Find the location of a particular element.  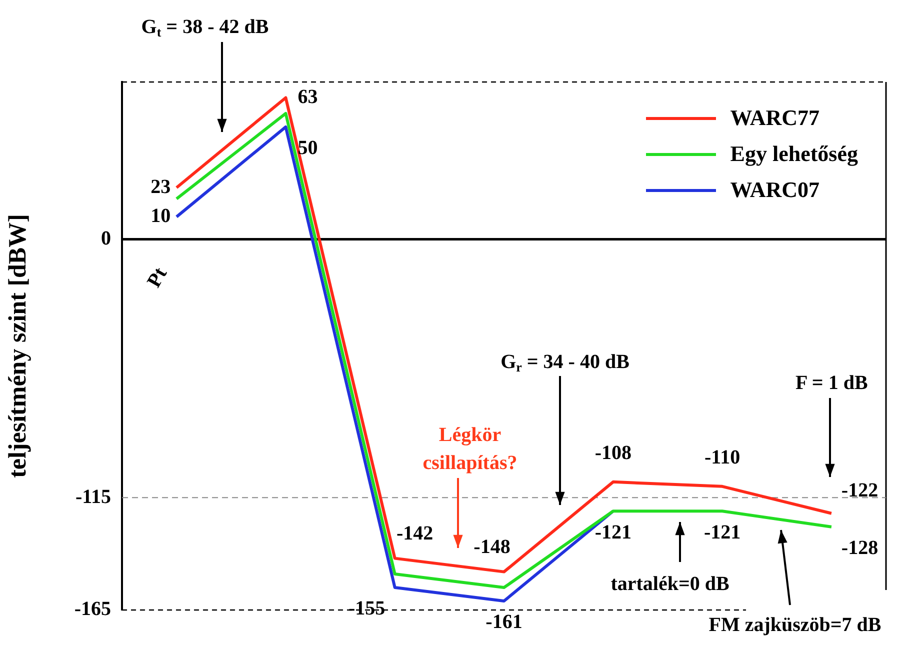

annotation: Légkör csillapítás? is located at coordinates (470, 449).